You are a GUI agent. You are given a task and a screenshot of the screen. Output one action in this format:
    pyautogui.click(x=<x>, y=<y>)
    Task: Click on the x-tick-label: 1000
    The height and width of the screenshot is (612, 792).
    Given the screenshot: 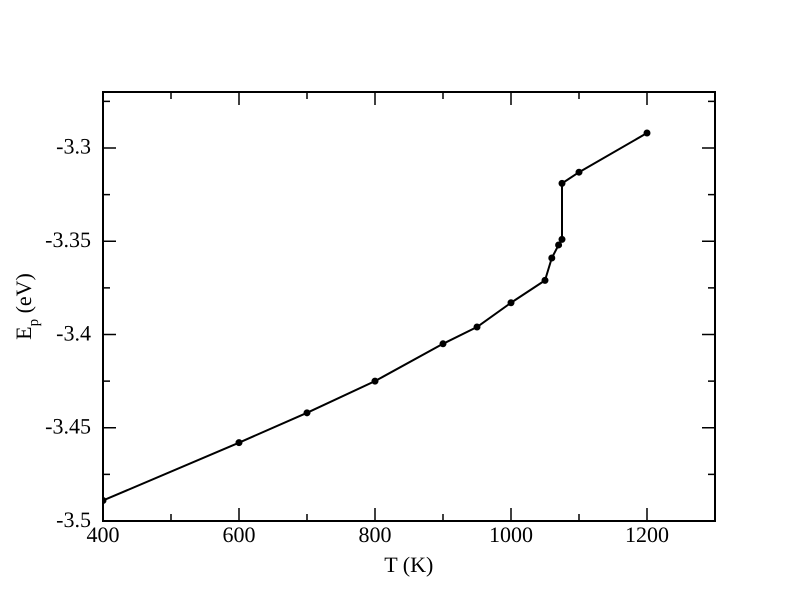 What is the action you would take?
    pyautogui.click(x=511, y=534)
    